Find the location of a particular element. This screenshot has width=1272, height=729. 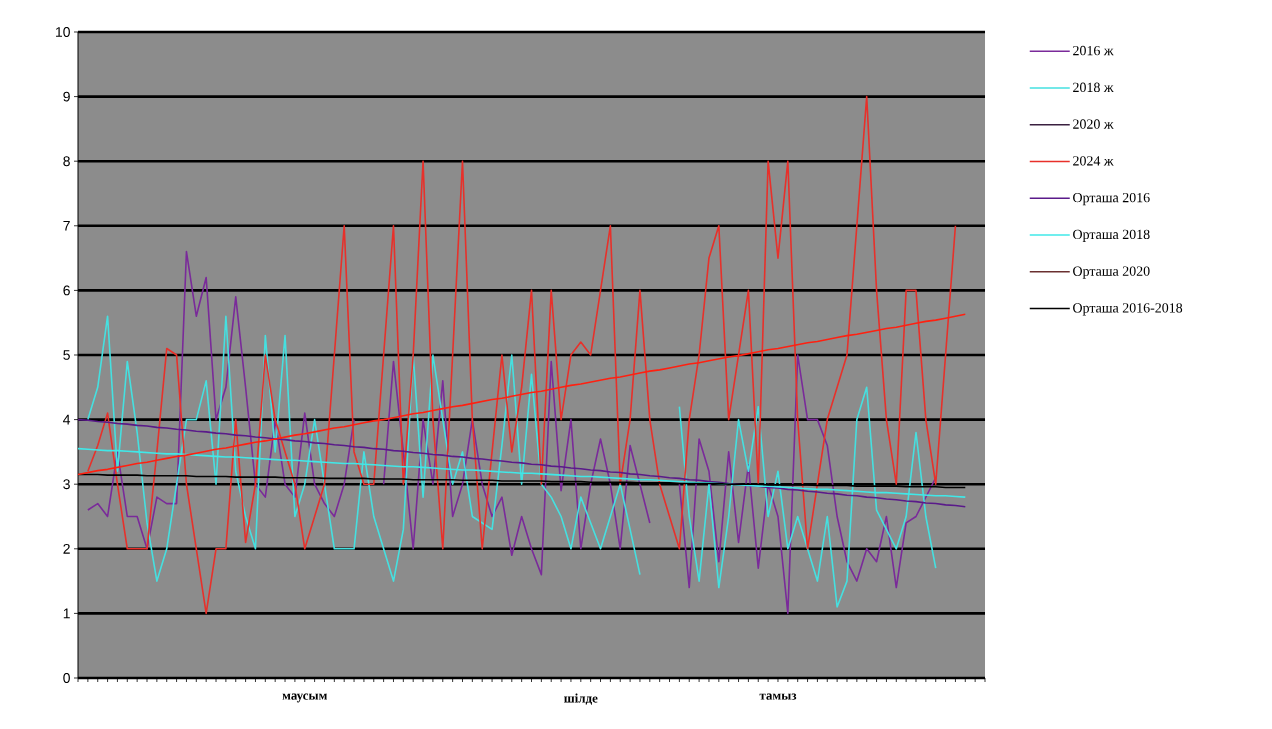

y-tick-label: 5 is located at coordinates (66, 355).